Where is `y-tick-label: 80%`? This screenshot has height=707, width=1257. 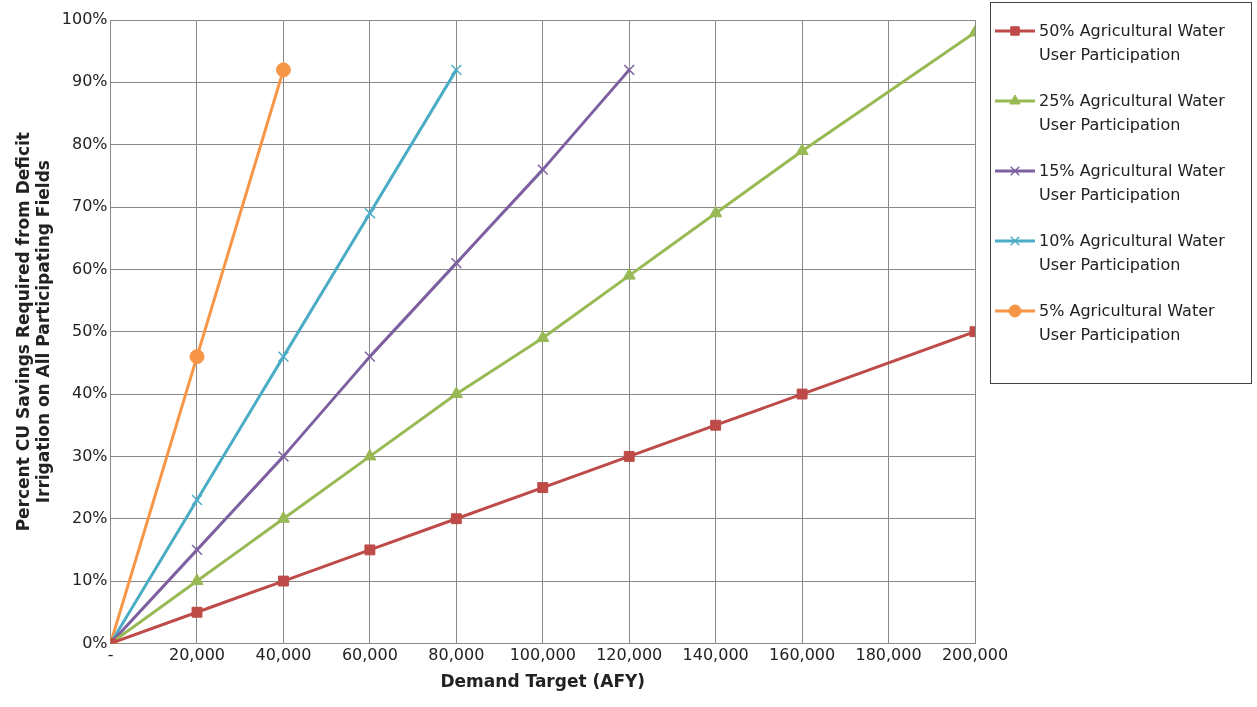 y-tick-label: 80% is located at coordinates (89, 143).